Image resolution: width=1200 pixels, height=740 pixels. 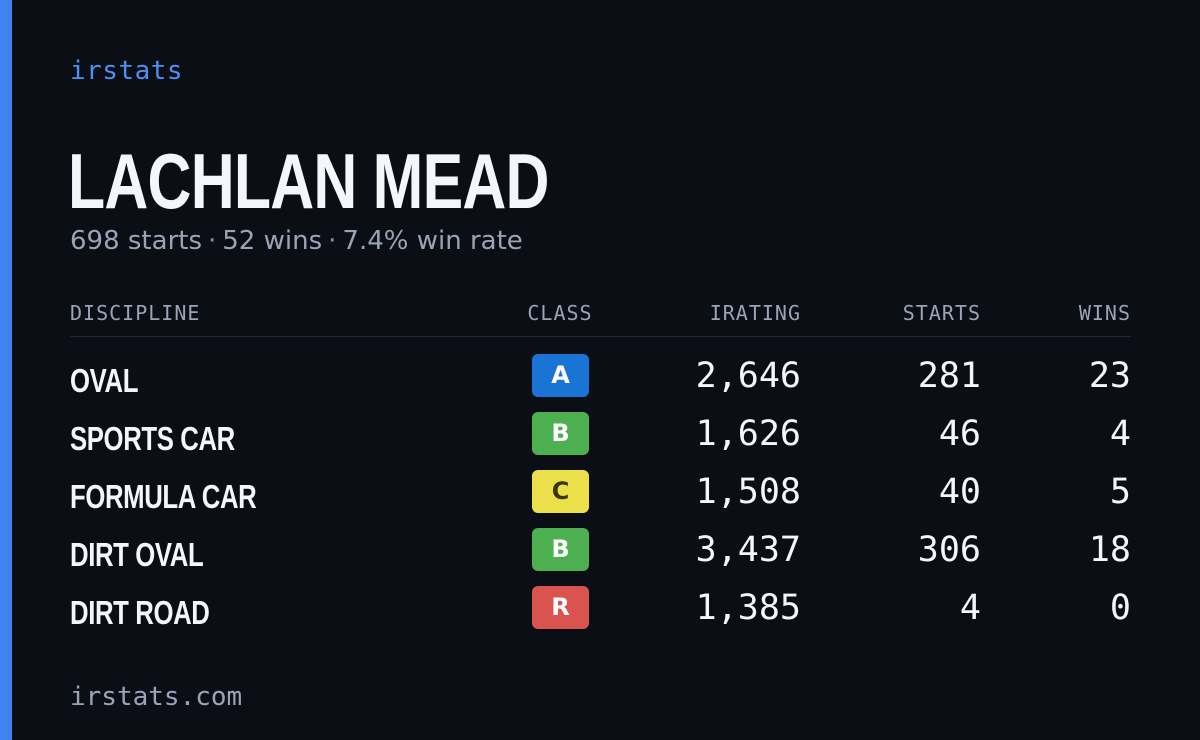 What do you see at coordinates (104, 380) in the screenshot?
I see `discipline-name: OVAL` at bounding box center [104, 380].